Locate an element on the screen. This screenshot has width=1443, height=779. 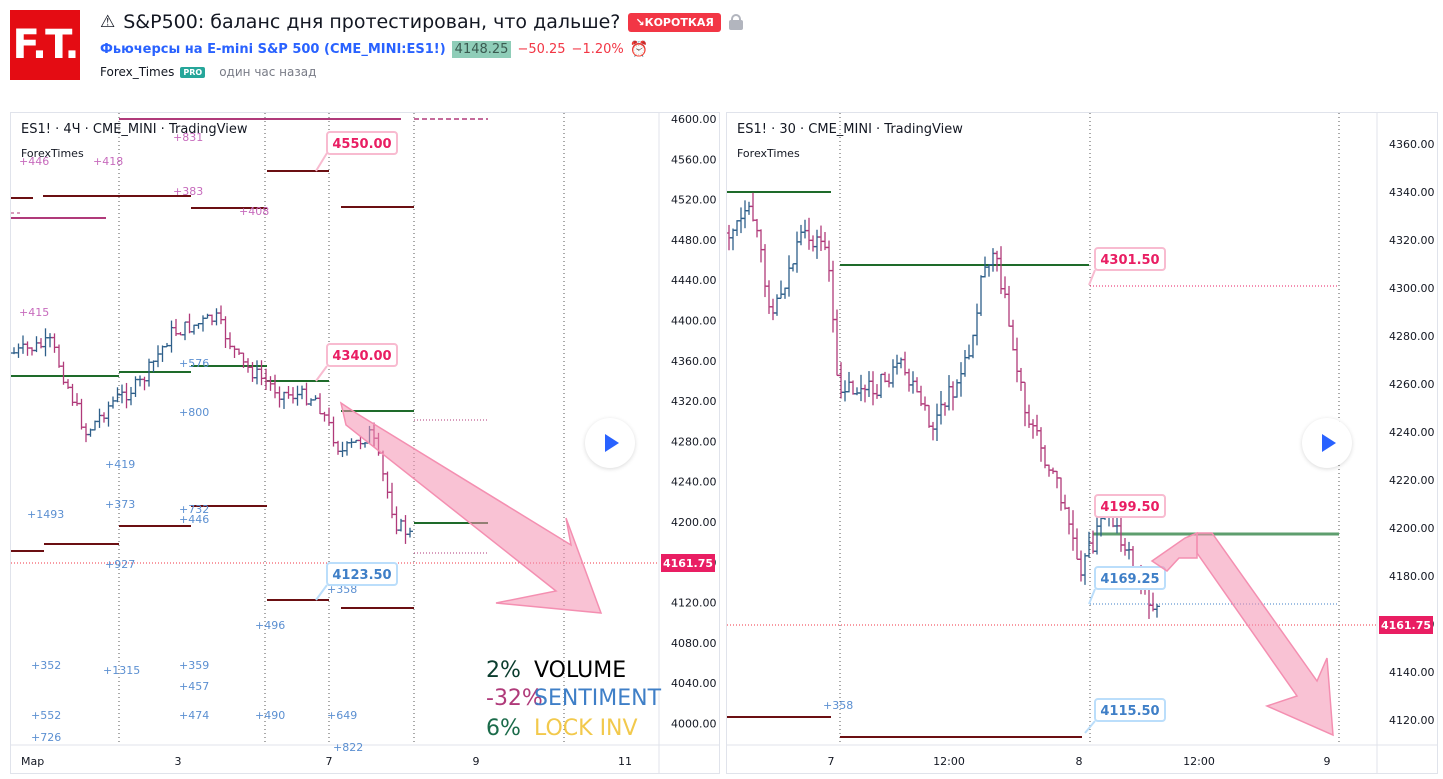
warning-icon: ⚠ is located at coordinates (108, 22).